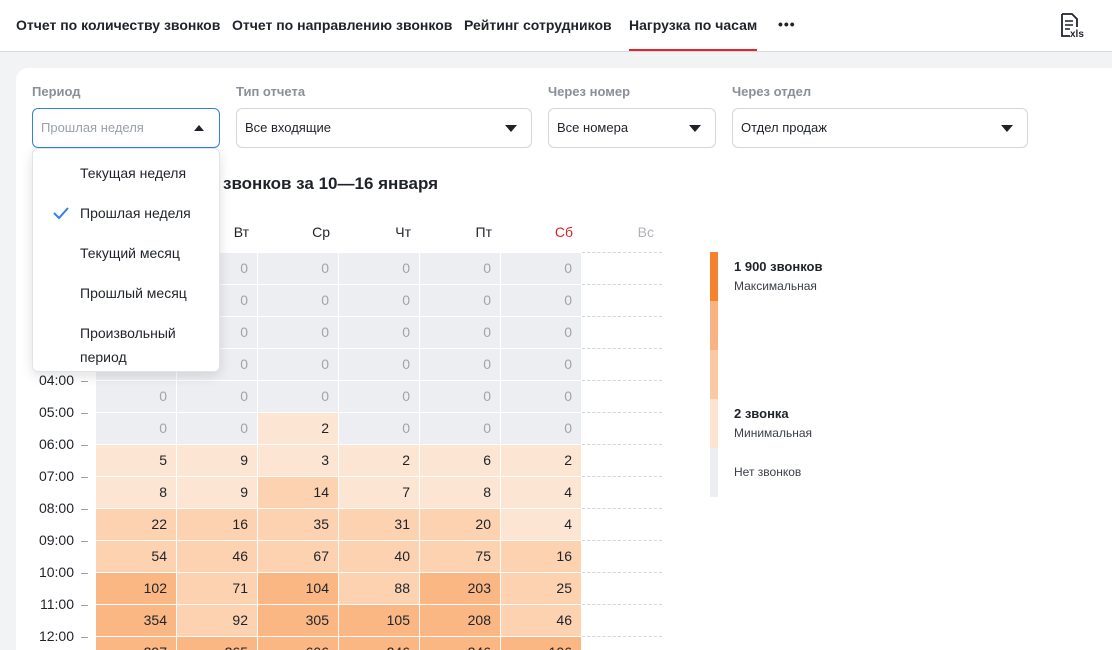 The image size is (1112, 650). I want to click on heat-cell: 25, so click(541, 588).